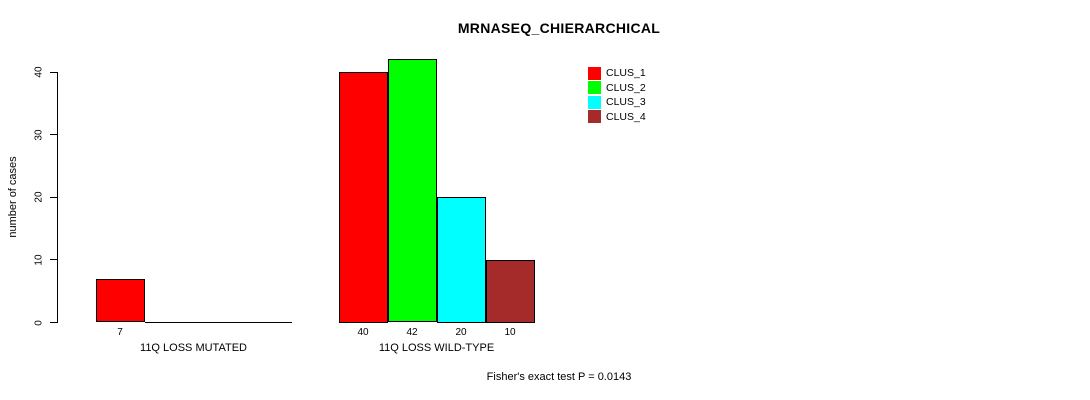 The height and width of the screenshot is (400, 1090). What do you see at coordinates (193, 348) in the screenshot?
I see `x-category-label: 11Q LOSS MUTATED` at bounding box center [193, 348].